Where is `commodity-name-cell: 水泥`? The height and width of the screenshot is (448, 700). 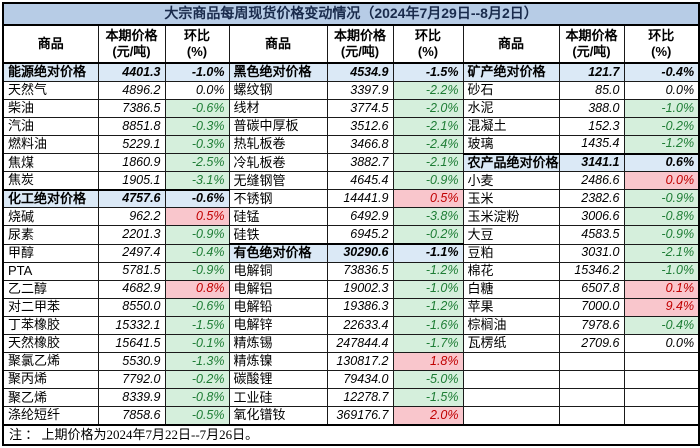
commodity-name-cell: 水泥 is located at coordinates (511, 108).